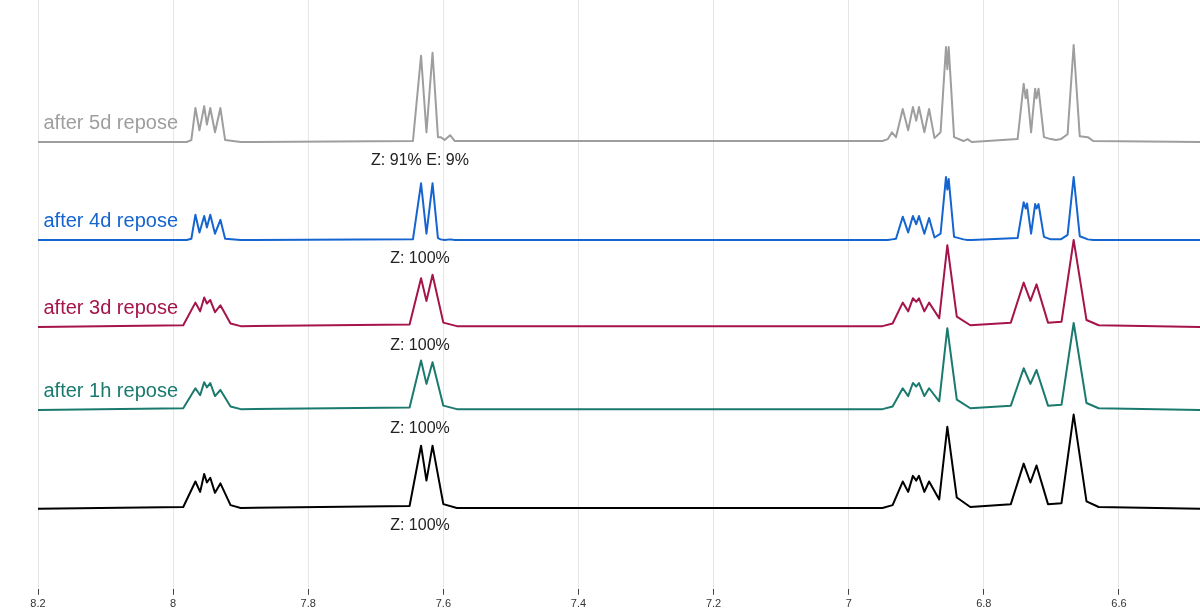 The width and height of the screenshot is (1200, 614). I want to click on text: Z: 91% E: 9%, so click(420, 160).